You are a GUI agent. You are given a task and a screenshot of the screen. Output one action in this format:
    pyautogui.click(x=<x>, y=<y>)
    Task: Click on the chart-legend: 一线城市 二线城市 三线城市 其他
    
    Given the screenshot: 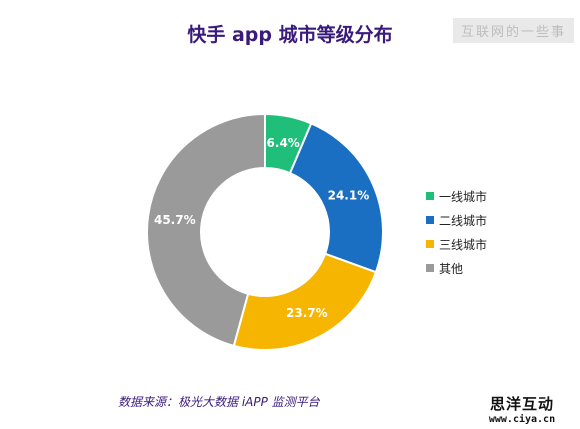 What is the action you would take?
    pyautogui.click(x=456, y=232)
    